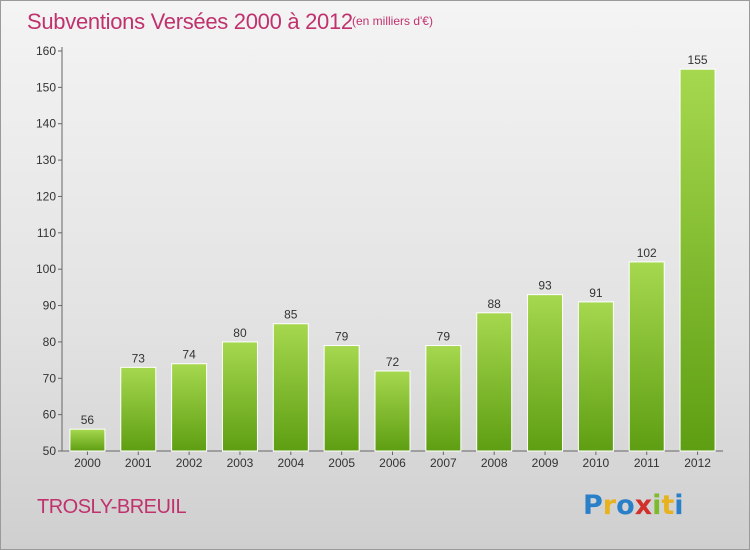  I want to click on x-tick-label: 2003, so click(240, 463).